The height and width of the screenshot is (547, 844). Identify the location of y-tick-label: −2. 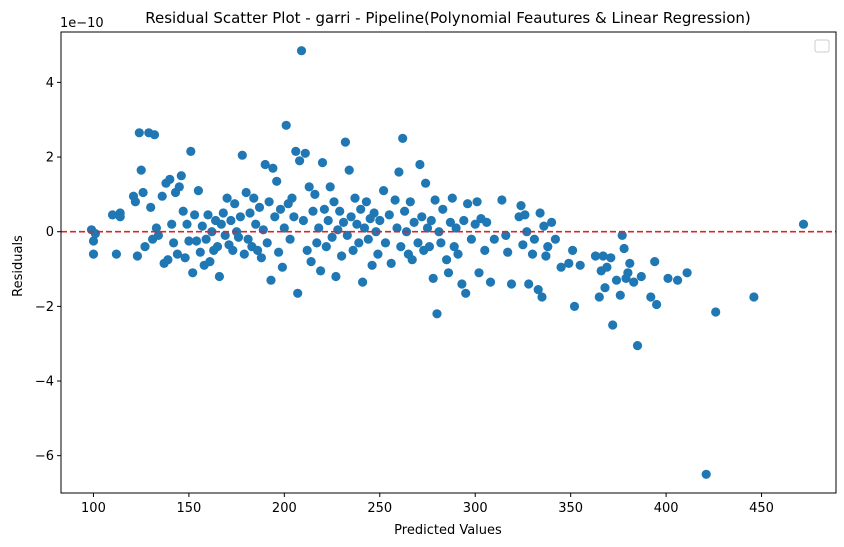
(44, 307).